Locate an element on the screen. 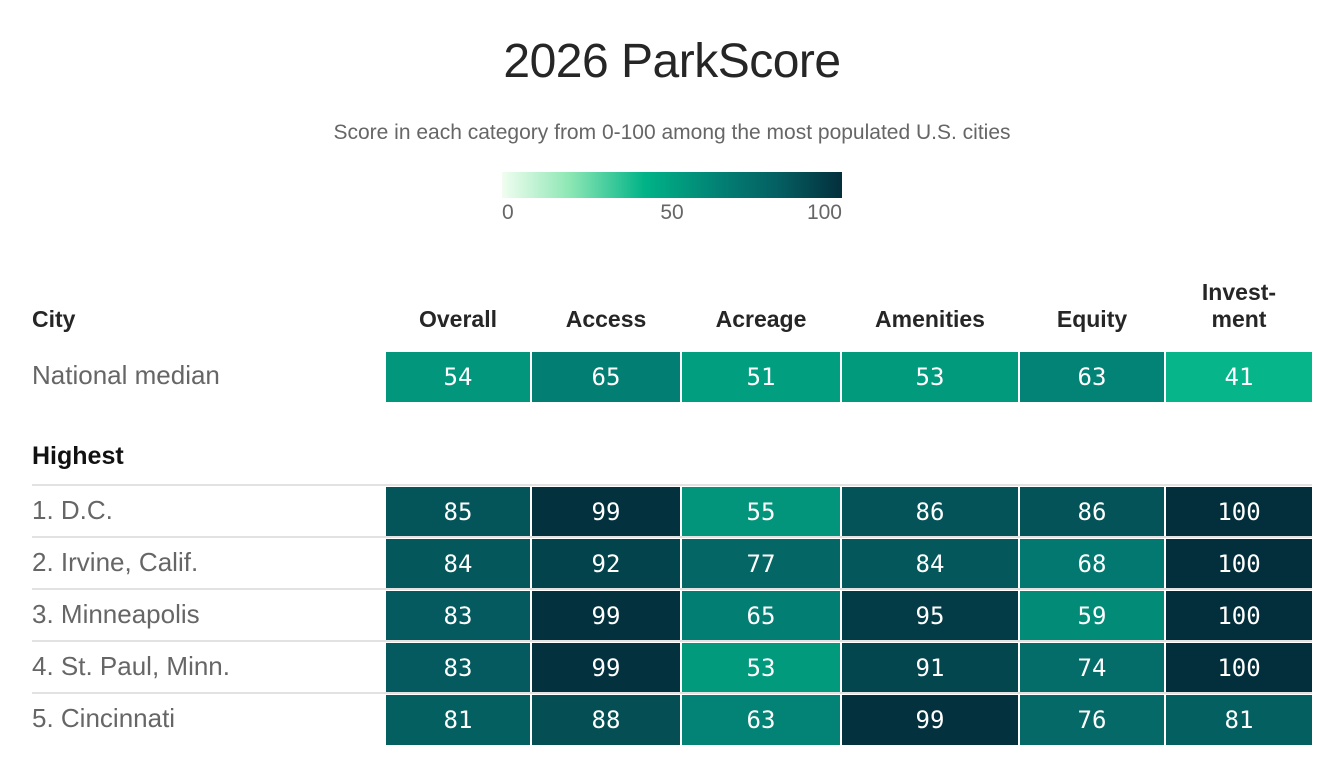  median-row-label: National median is located at coordinates (126, 375).